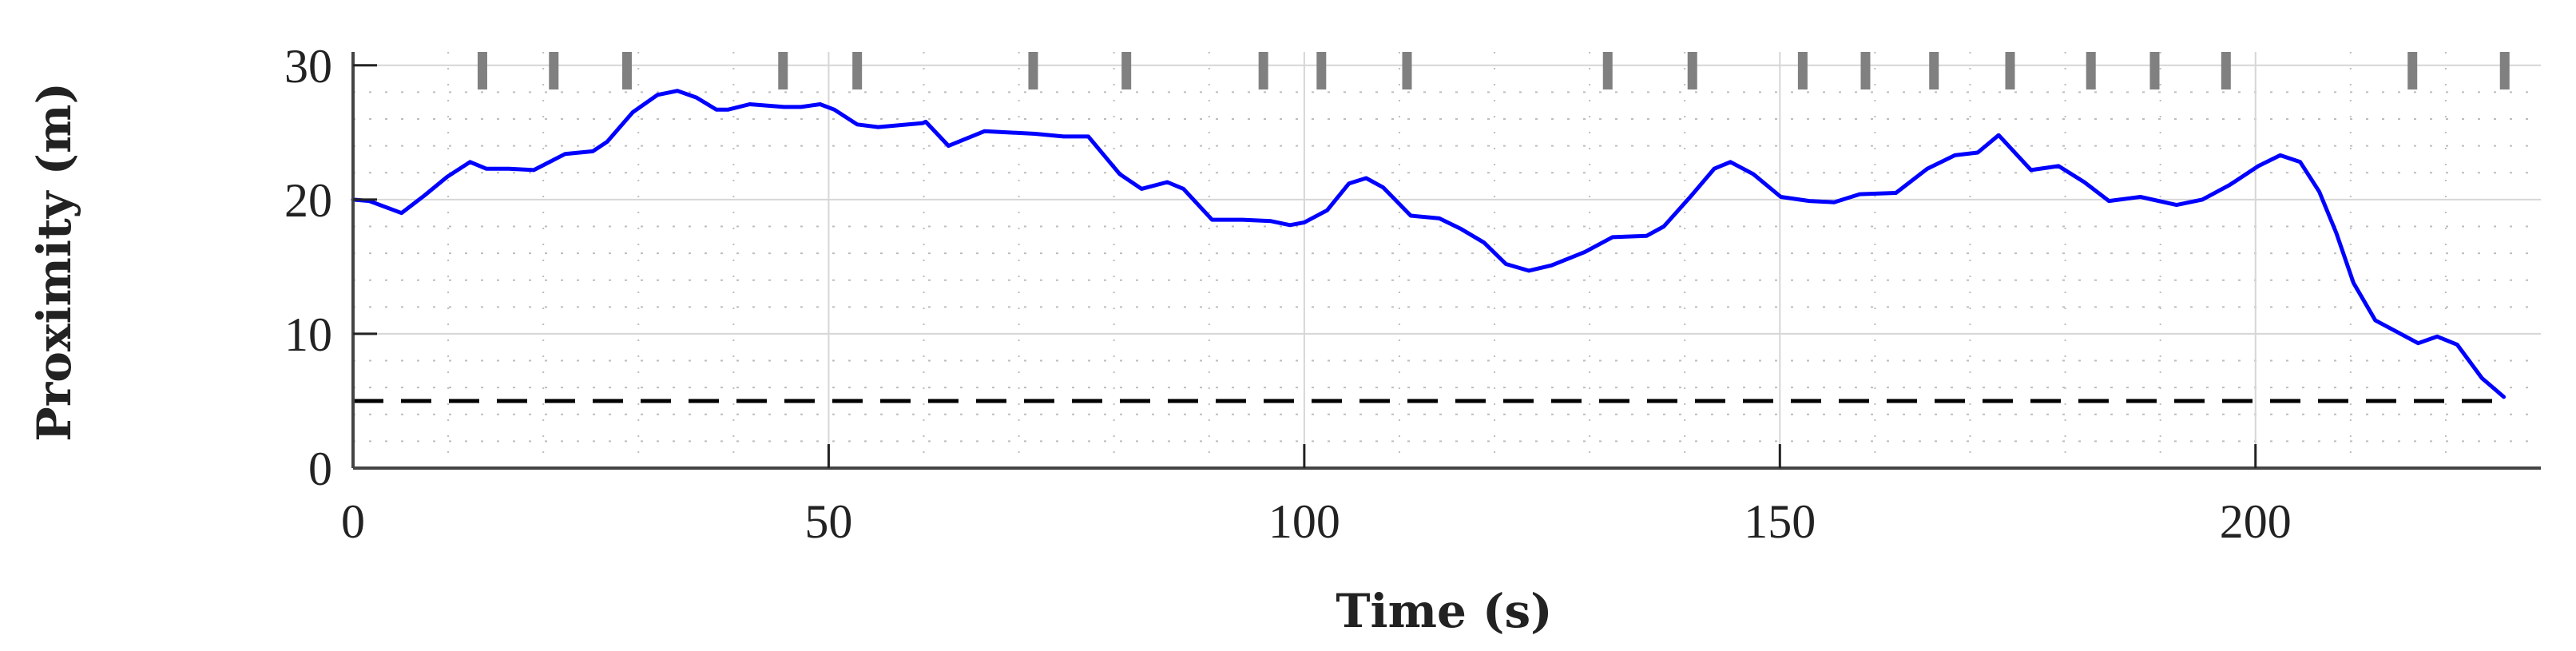 Image resolution: width=2576 pixels, height=651 pixels. I want to click on x-tick-labels: 0 50 100 150 200, so click(1316, 521).